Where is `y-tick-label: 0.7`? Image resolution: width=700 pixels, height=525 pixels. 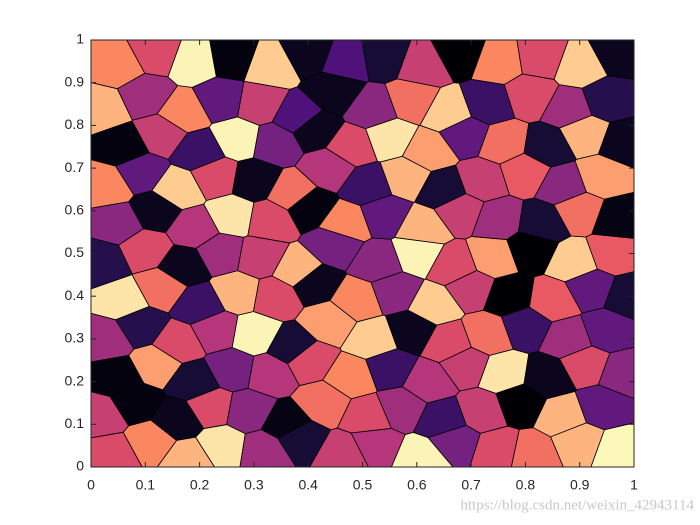 y-tick-label: 0.7 is located at coordinates (75, 167).